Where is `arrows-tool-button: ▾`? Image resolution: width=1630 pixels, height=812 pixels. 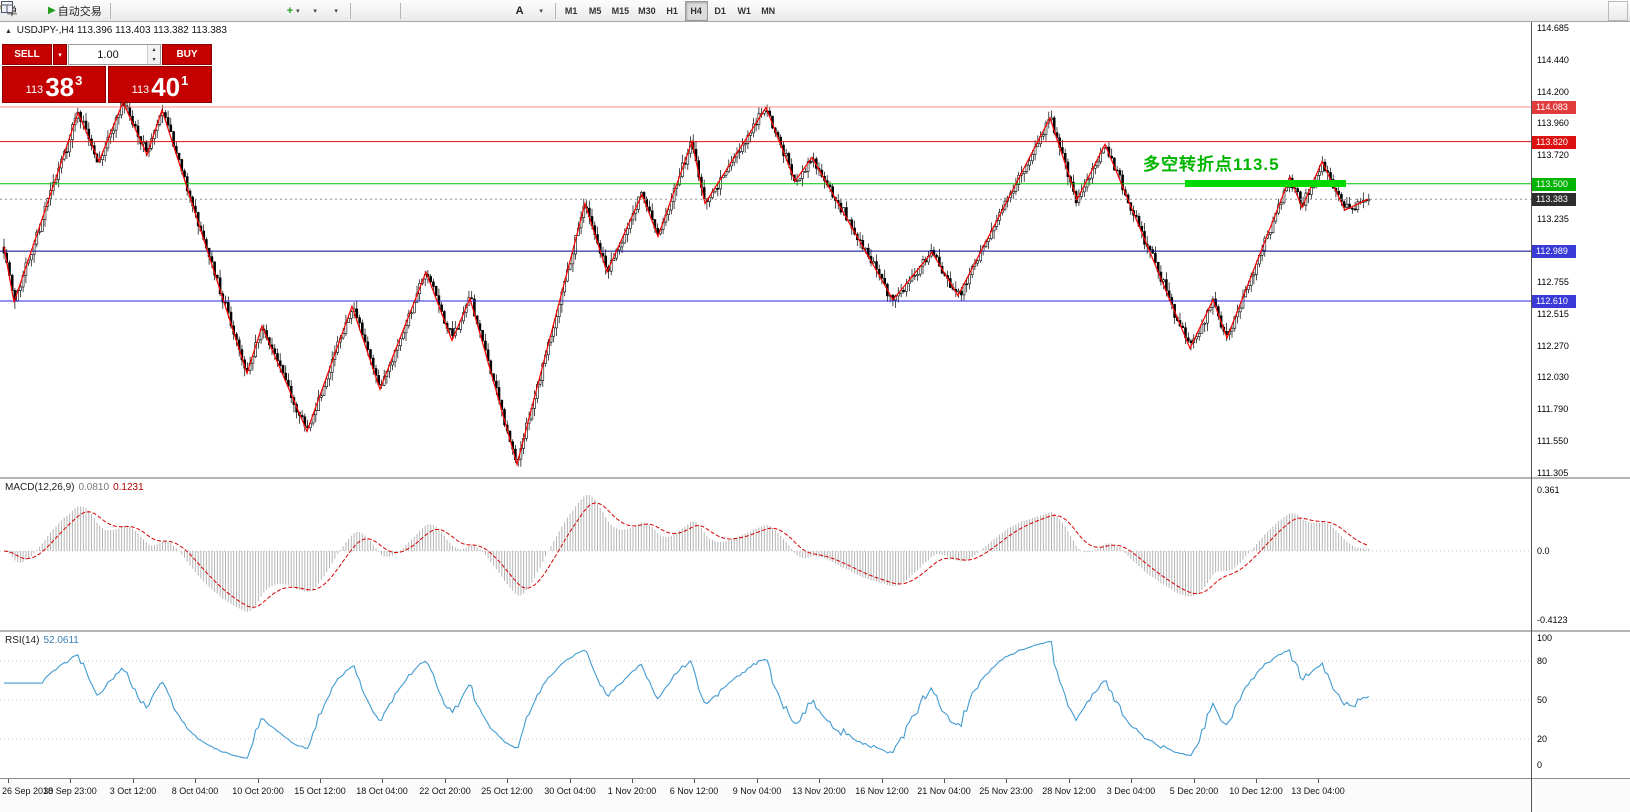 arrows-tool-button: ▾ is located at coordinates (276, 11).